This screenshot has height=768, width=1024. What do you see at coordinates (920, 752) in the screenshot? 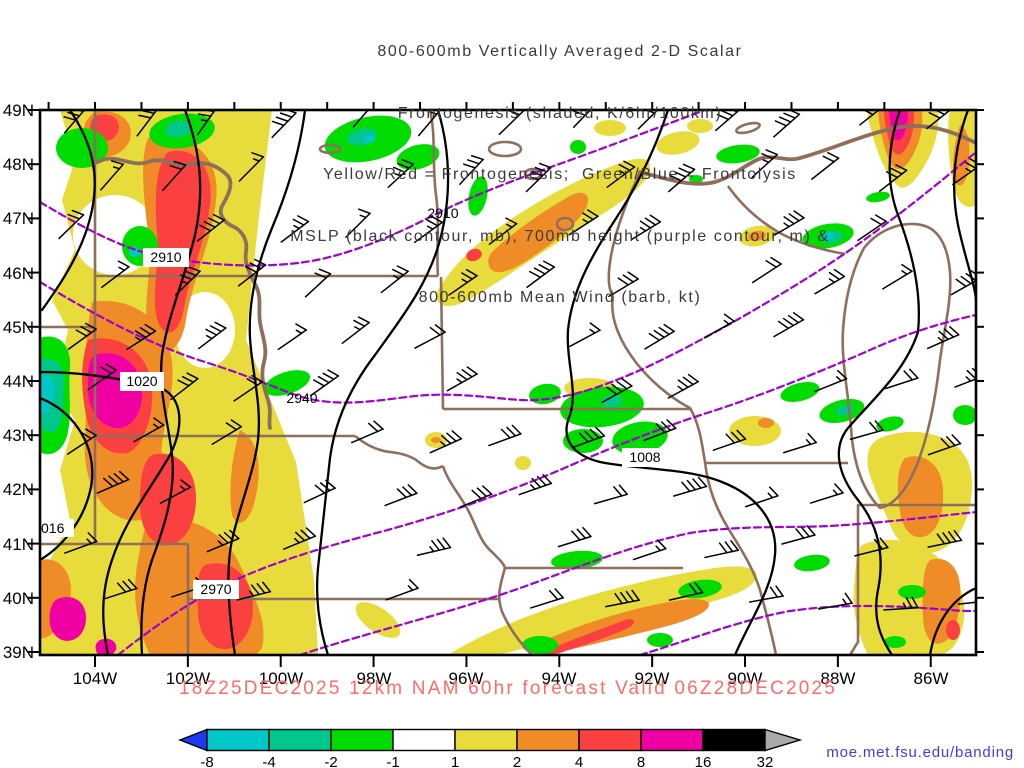
I see `credit-link: moe.met.fsu.edu/banding` at bounding box center [920, 752].